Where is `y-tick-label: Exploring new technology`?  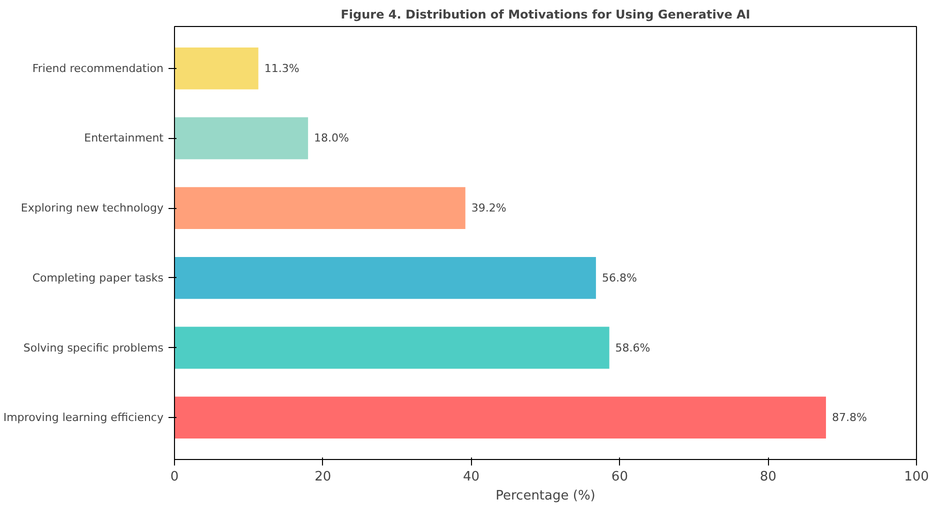
y-tick-label: Exploring new technology is located at coordinates (92, 208).